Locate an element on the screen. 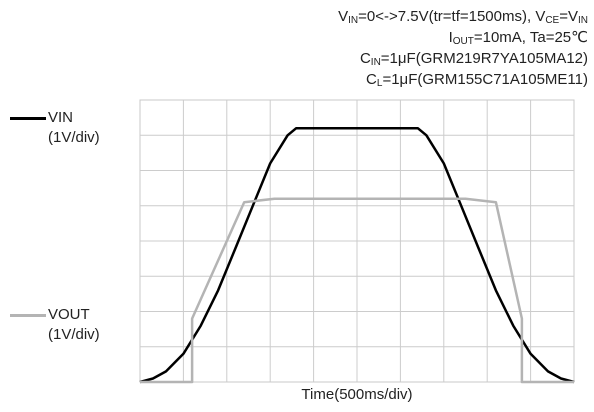  legend-vout-label: VOUT is located at coordinates (69, 314).